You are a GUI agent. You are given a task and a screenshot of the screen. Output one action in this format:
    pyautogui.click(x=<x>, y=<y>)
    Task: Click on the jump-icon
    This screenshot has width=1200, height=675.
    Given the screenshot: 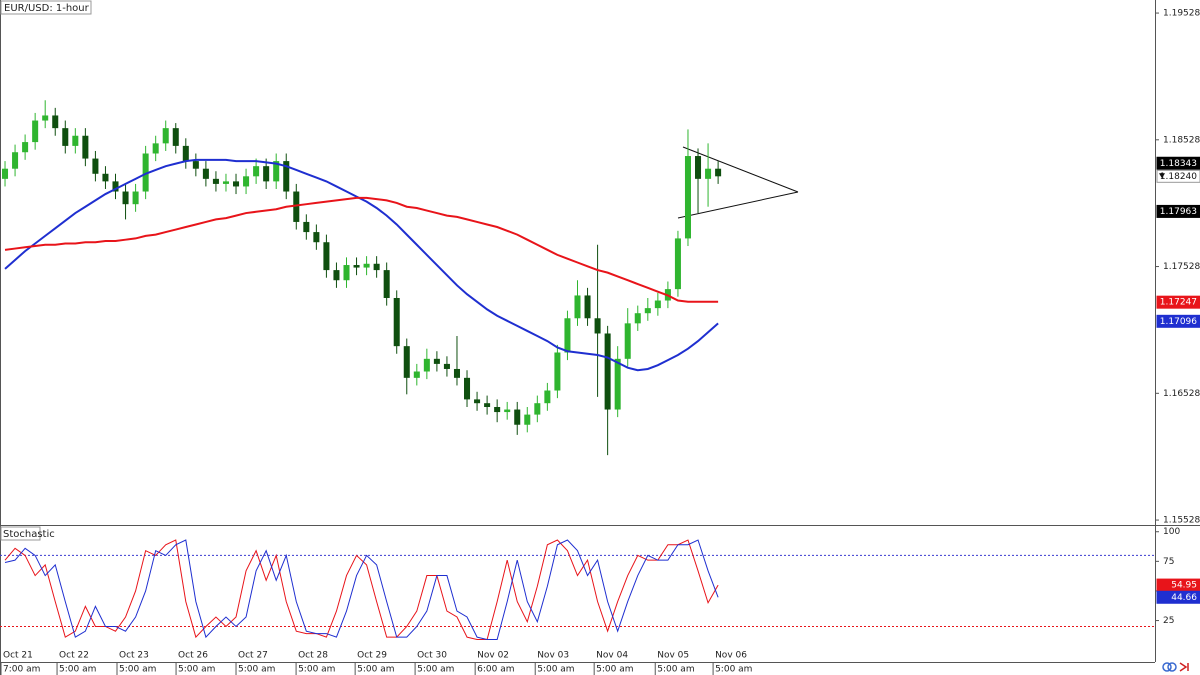 What is the action you would take?
    pyautogui.click(x=1184, y=667)
    